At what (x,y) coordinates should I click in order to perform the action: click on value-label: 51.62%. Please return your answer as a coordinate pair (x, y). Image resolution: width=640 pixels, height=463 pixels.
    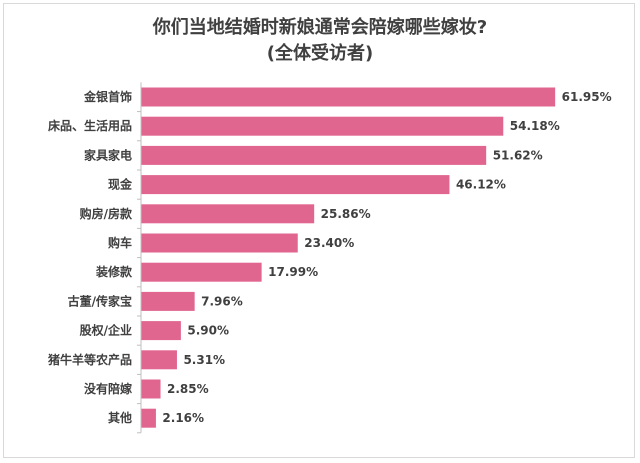
    Looking at the image, I should click on (518, 155).